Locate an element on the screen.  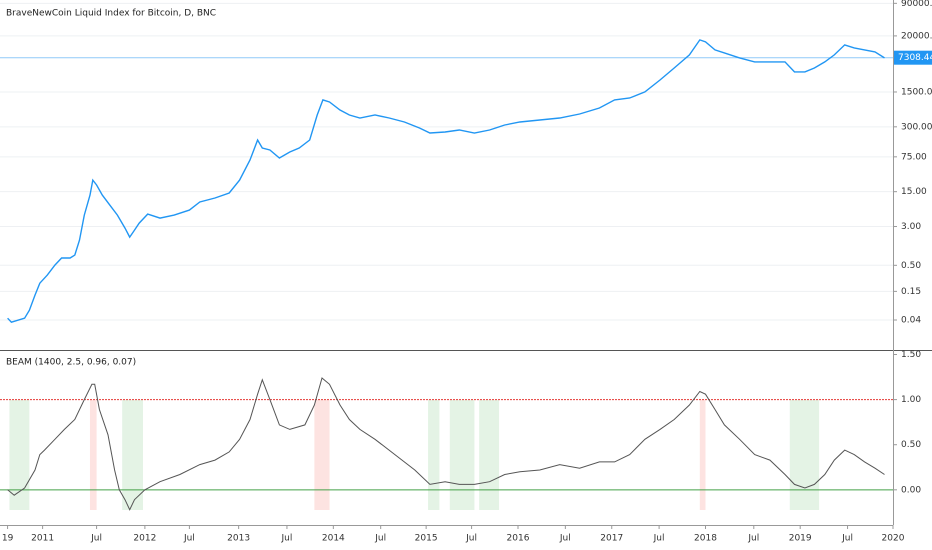
y-tick-label: 20000.00 is located at coordinates (916, 36).